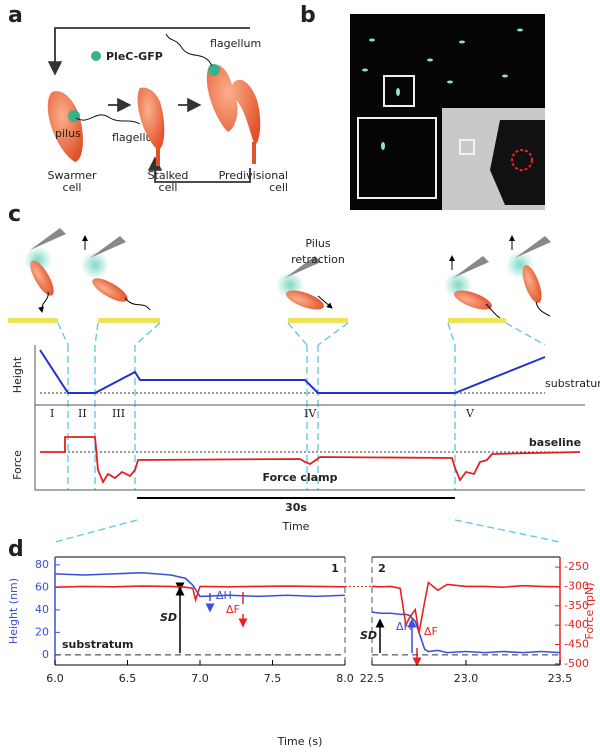  Describe the element at coordinates (372, 678) in the screenshot. I see `x-tick-label: 22.5` at that location.